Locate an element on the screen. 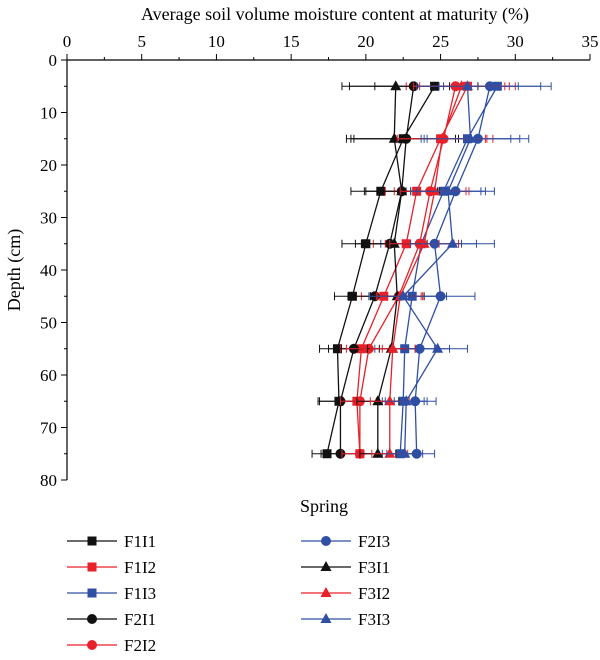 This screenshot has width=600, height=660. legend-item-f3i3: F3I3 is located at coordinates (345, 619).